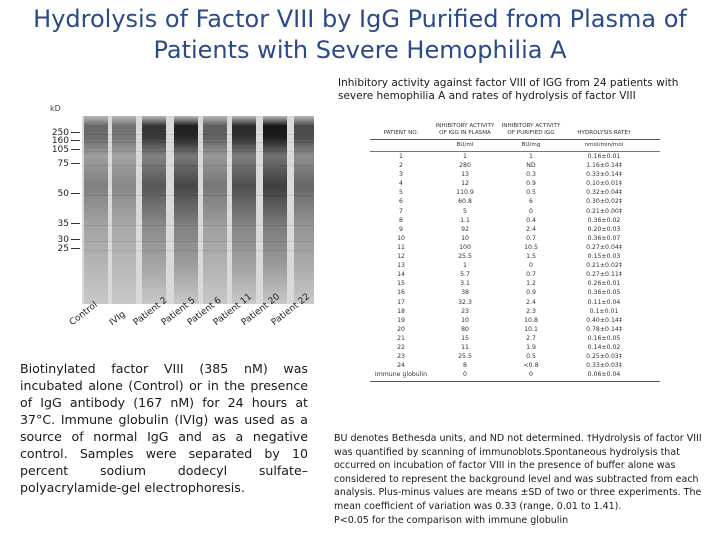  I want to click on marker-label: 105, so click(60, 150).